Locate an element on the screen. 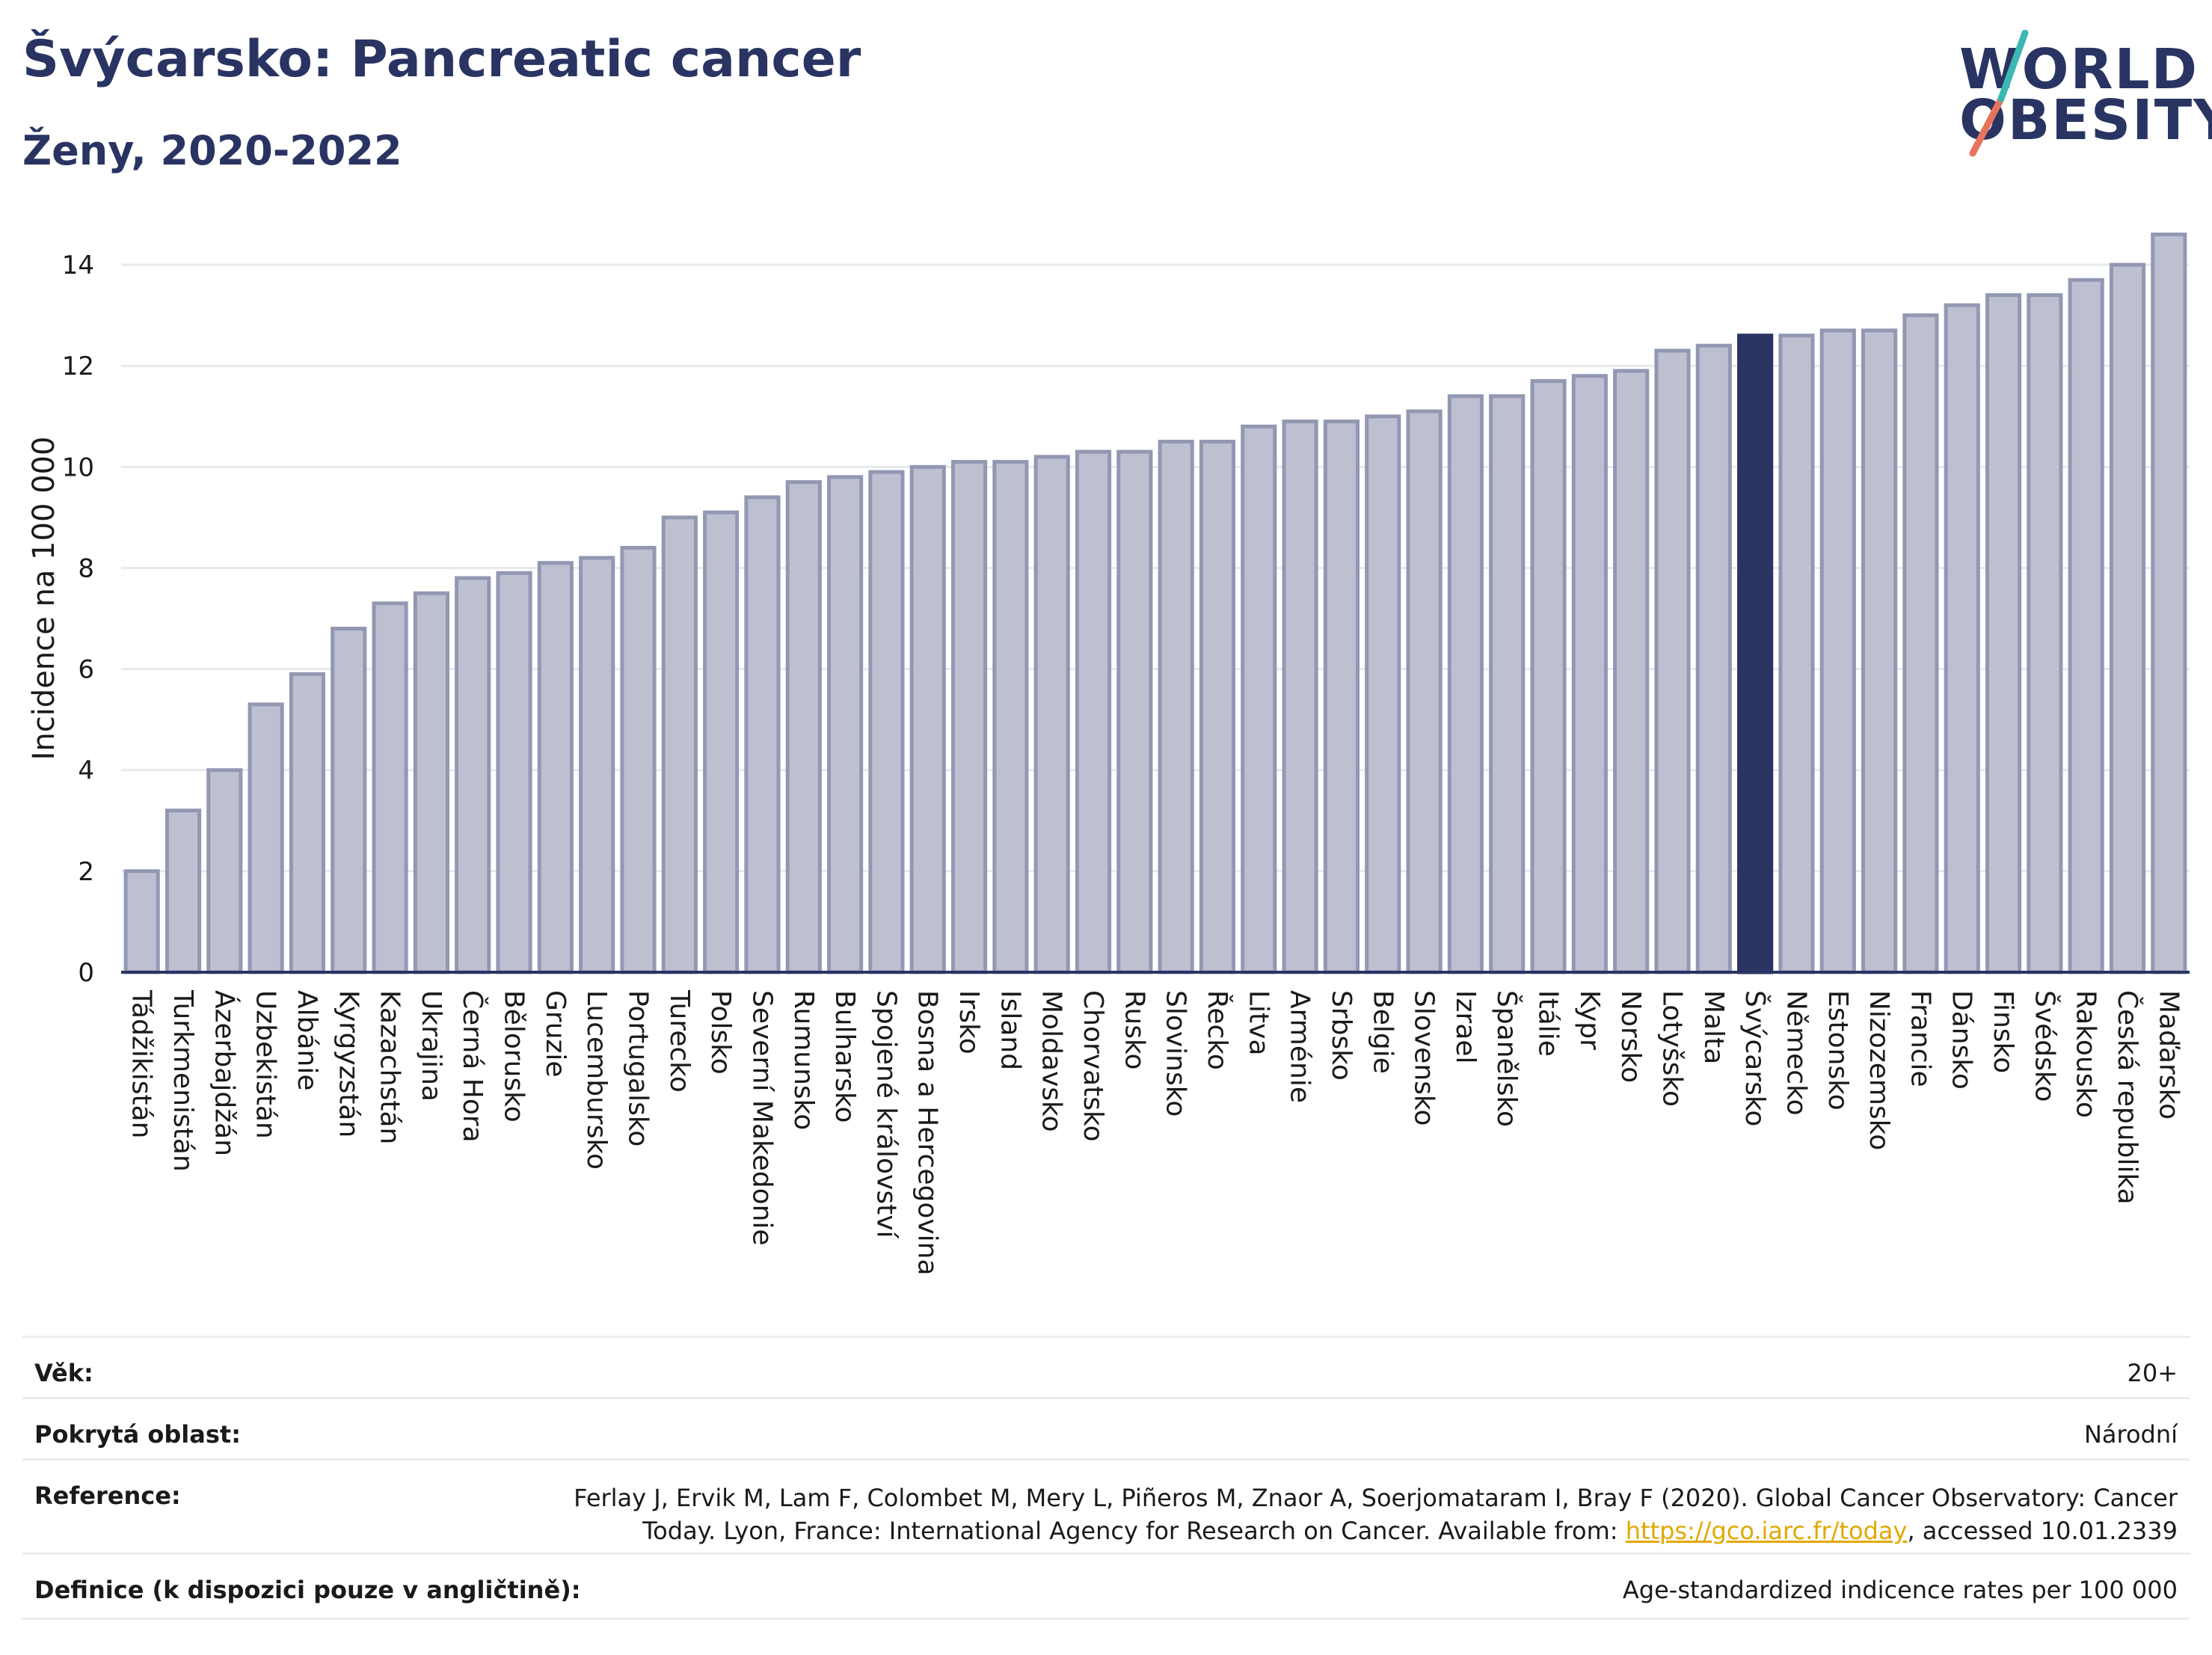 This screenshot has height=1655, width=2212. x-tick-label: Portugalsko is located at coordinates (638, 1068).